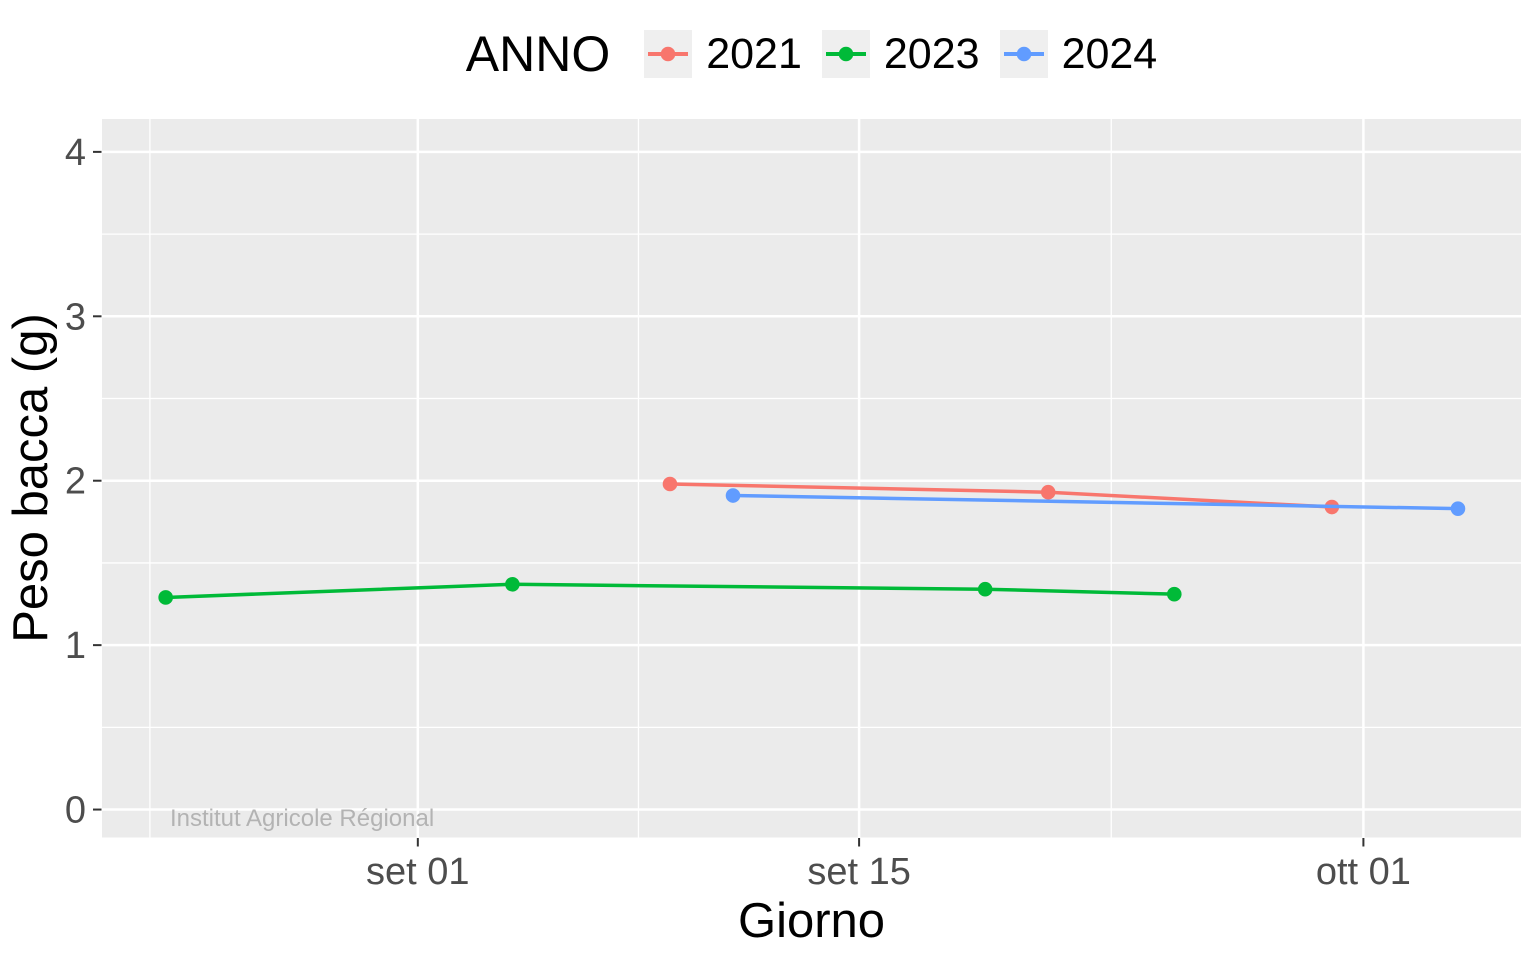 Image resolution: width=1536 pixels, height=960 pixels. I want to click on legend-item-2021: 2021, so click(723, 54).